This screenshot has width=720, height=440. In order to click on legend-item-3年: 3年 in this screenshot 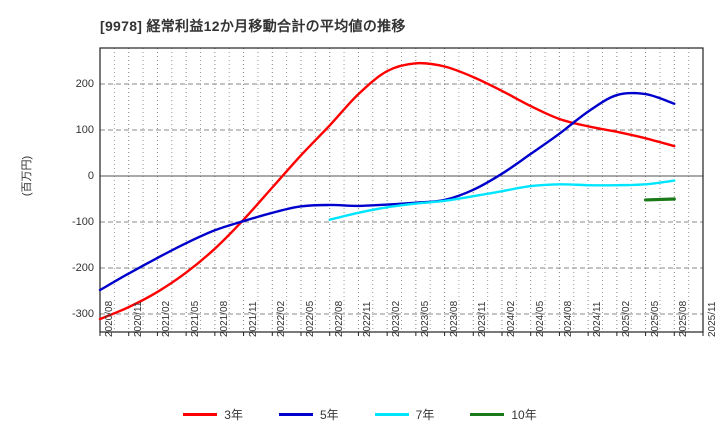, I will do `click(213, 414)`.